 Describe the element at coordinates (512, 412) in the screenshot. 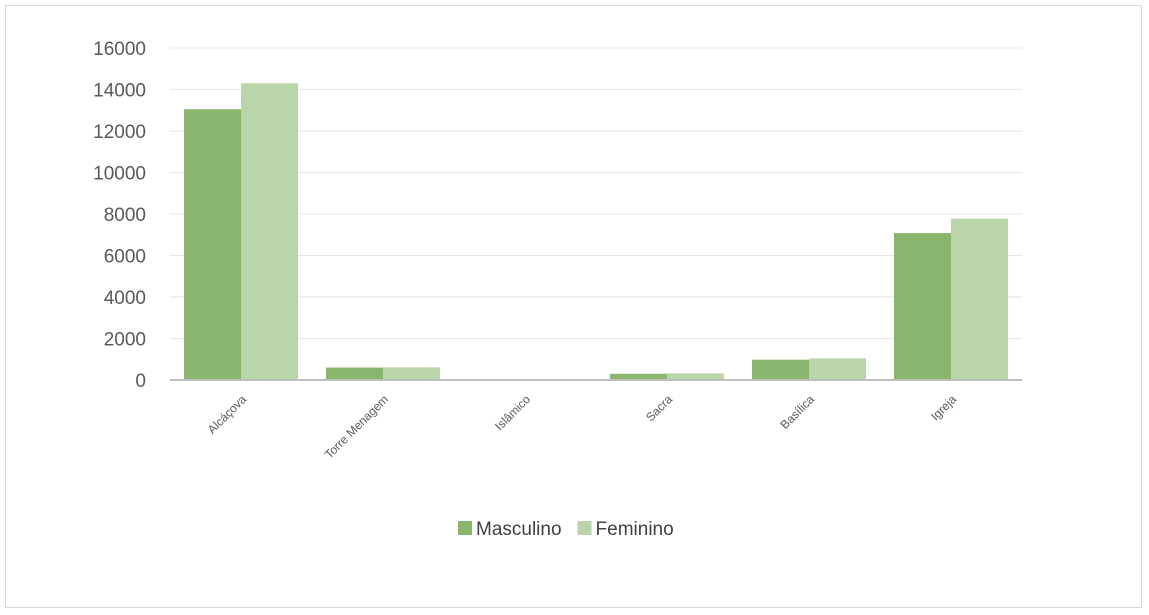

I see `x-tick-label: Islâmico` at that location.